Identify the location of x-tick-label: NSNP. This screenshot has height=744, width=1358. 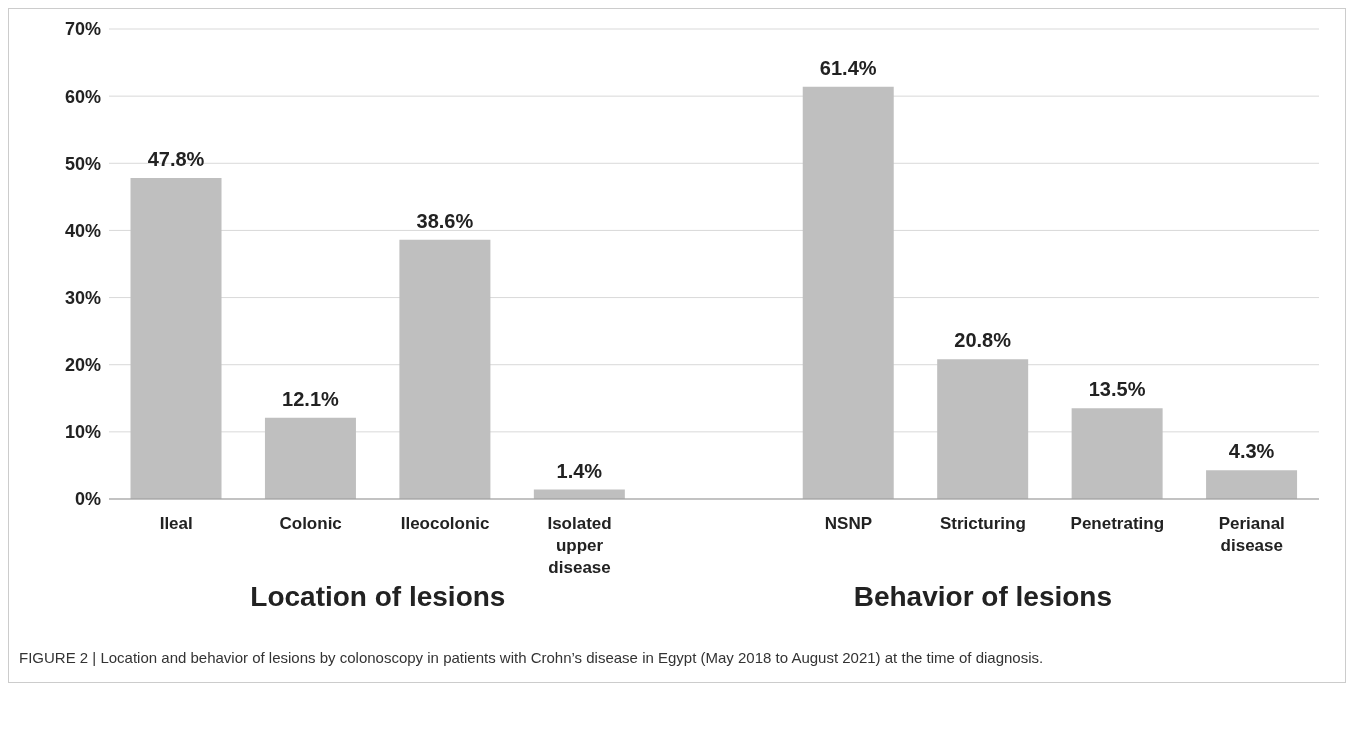
(848, 523).